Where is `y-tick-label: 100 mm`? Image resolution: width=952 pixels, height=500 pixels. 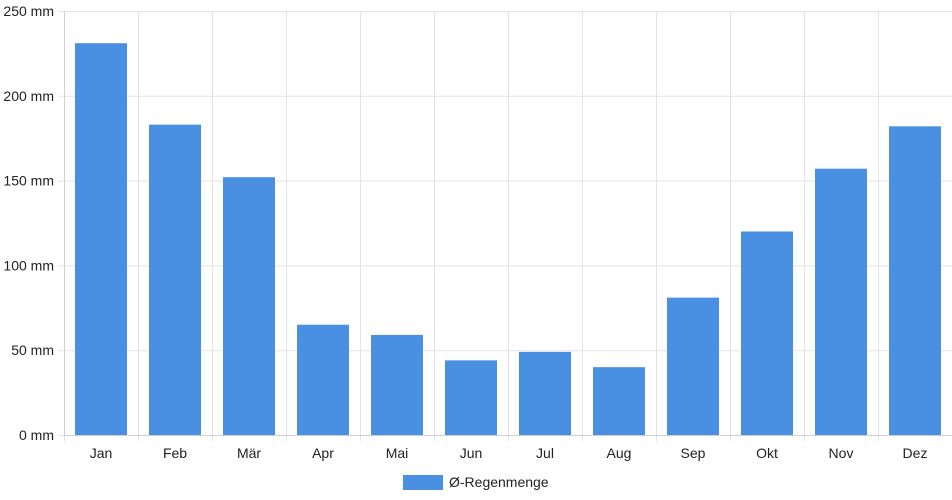 y-tick-label: 100 mm is located at coordinates (28, 265).